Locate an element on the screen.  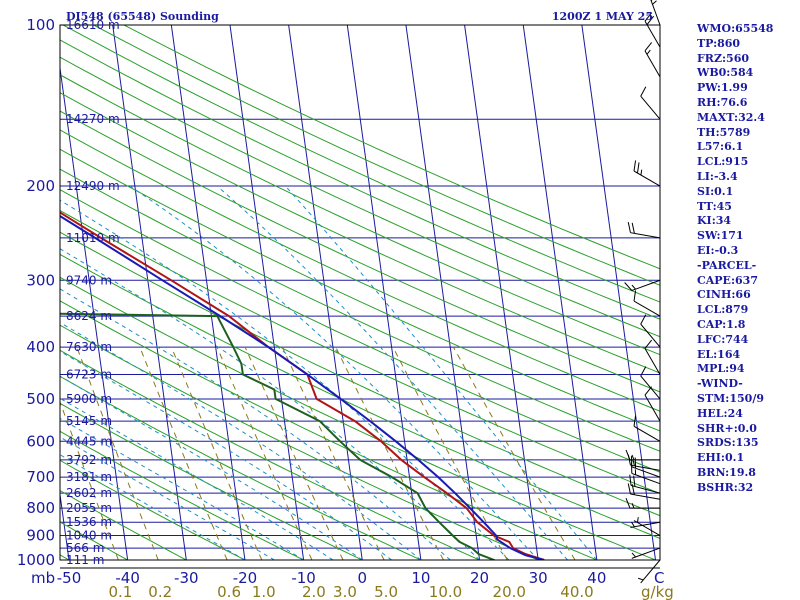
height-label: 1040 m is located at coordinates (89, 536).